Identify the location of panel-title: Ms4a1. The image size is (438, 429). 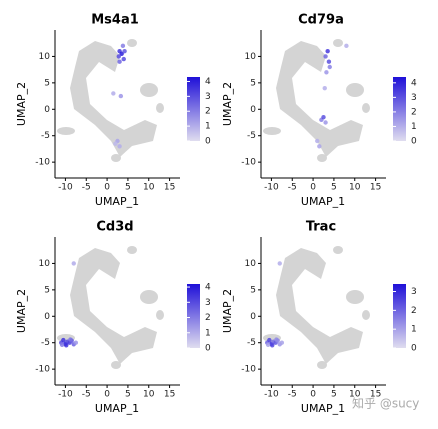
(115, 20).